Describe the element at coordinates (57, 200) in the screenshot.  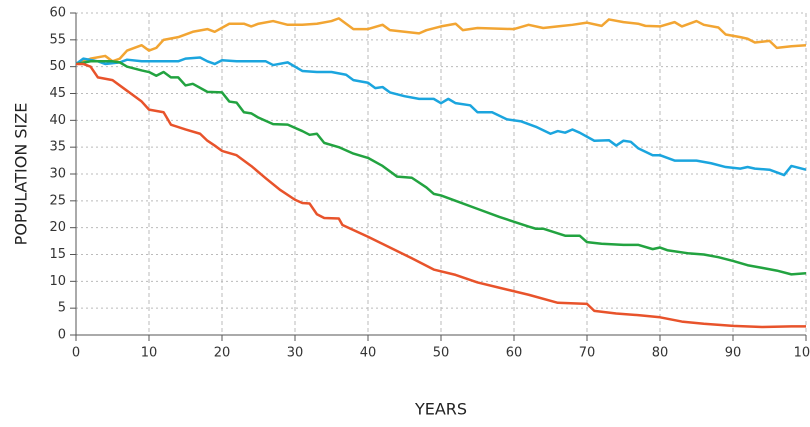
I see `y-tick-label: 25` at that location.